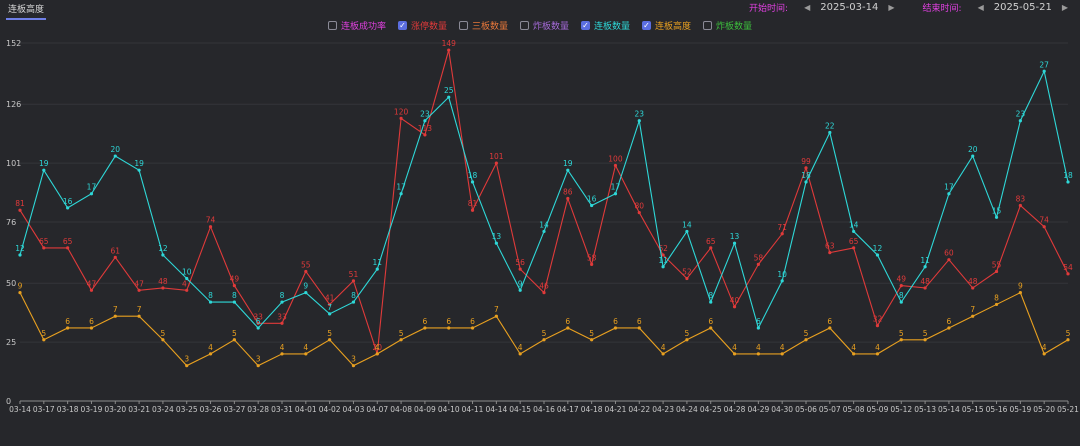 The width and height of the screenshot is (1080, 446). Describe the element at coordinates (544, 25) in the screenshot. I see `legend-item-broken-board-count: 炸板数量` at that location.